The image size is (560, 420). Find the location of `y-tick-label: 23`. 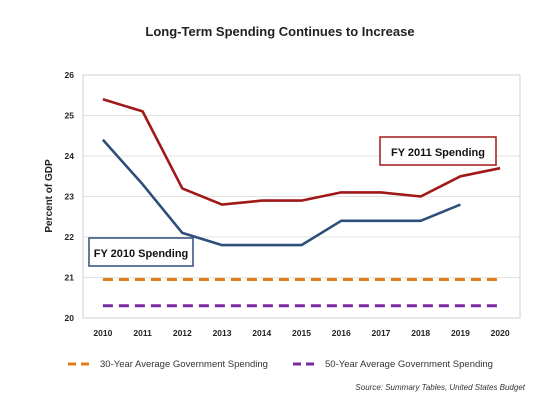

y-tick-label: 23 is located at coordinates (70, 197).